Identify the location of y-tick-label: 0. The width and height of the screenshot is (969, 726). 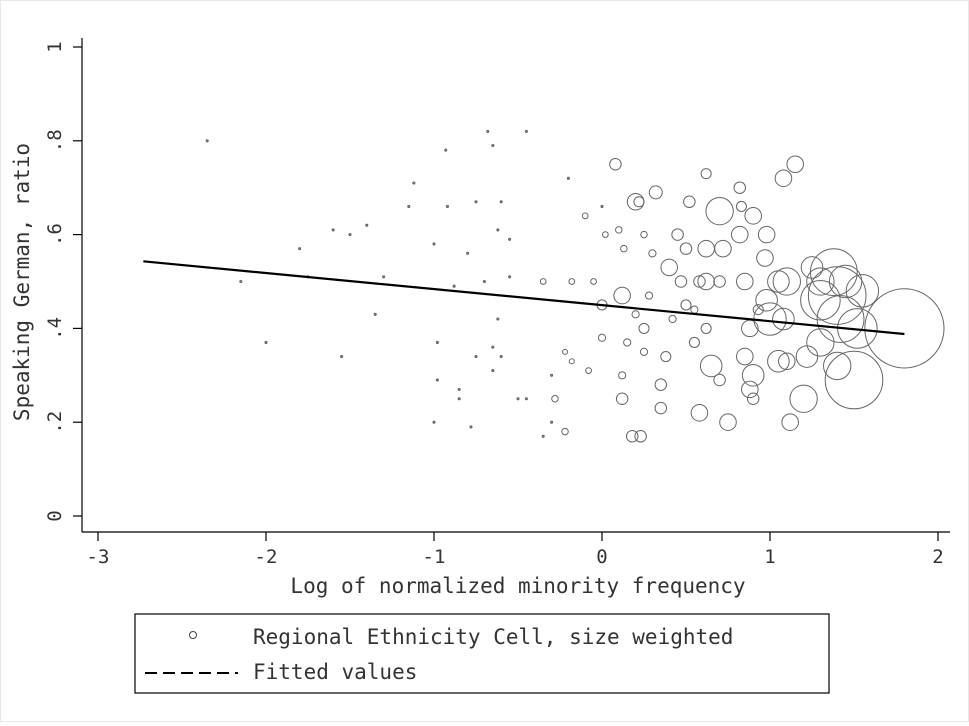
(55, 515).